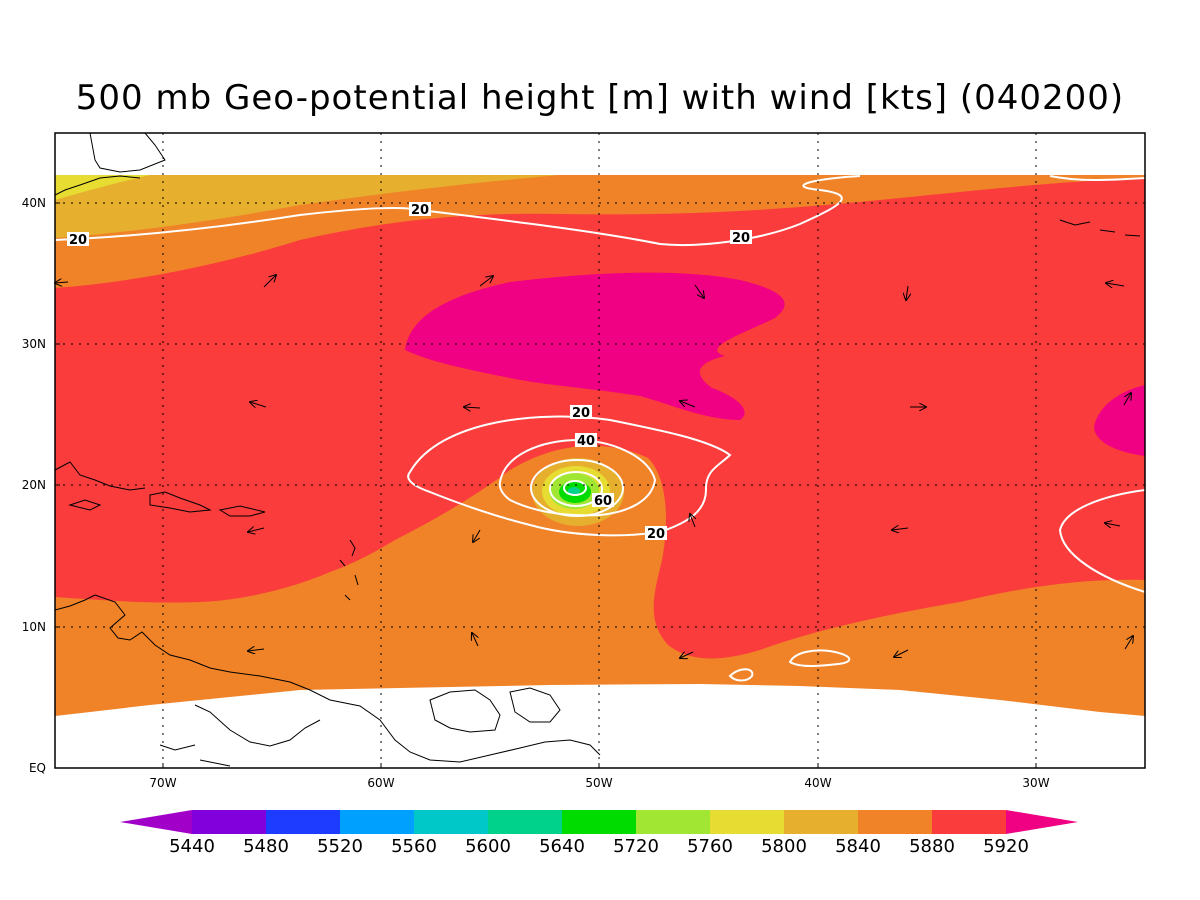 The width and height of the screenshot is (1200, 900). Describe the element at coordinates (1006, 846) in the screenshot. I see `colorbar-label: 5920` at that location.